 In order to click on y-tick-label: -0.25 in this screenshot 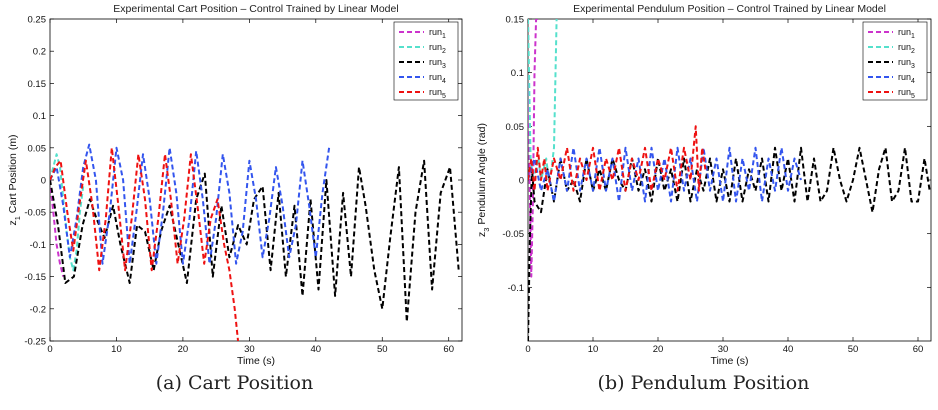, I will do `click(35, 342)`.